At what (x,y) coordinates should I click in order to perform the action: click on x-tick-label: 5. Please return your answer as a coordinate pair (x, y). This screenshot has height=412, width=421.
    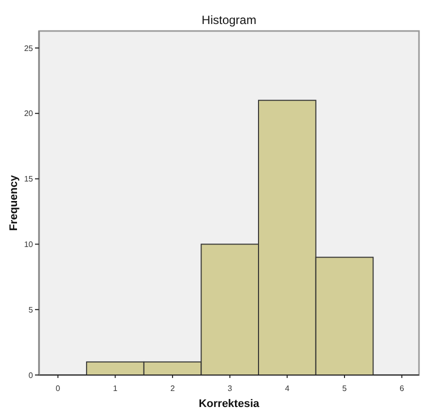
    Looking at the image, I should click on (345, 388).